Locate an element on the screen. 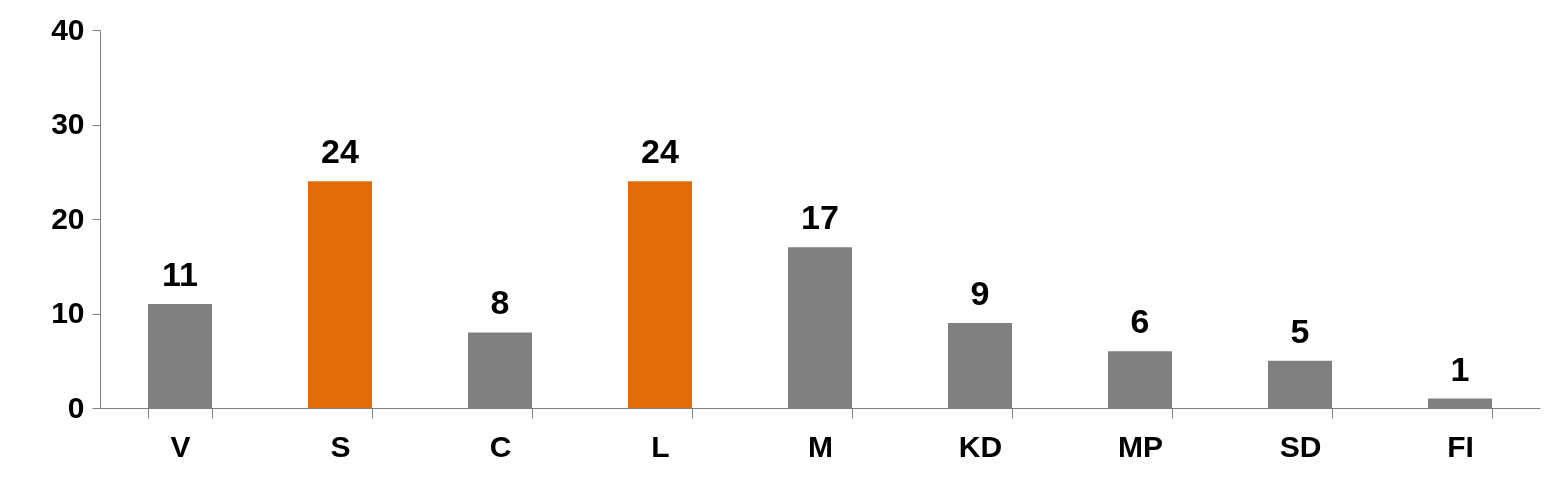  x-tick-label: S is located at coordinates (340, 446).